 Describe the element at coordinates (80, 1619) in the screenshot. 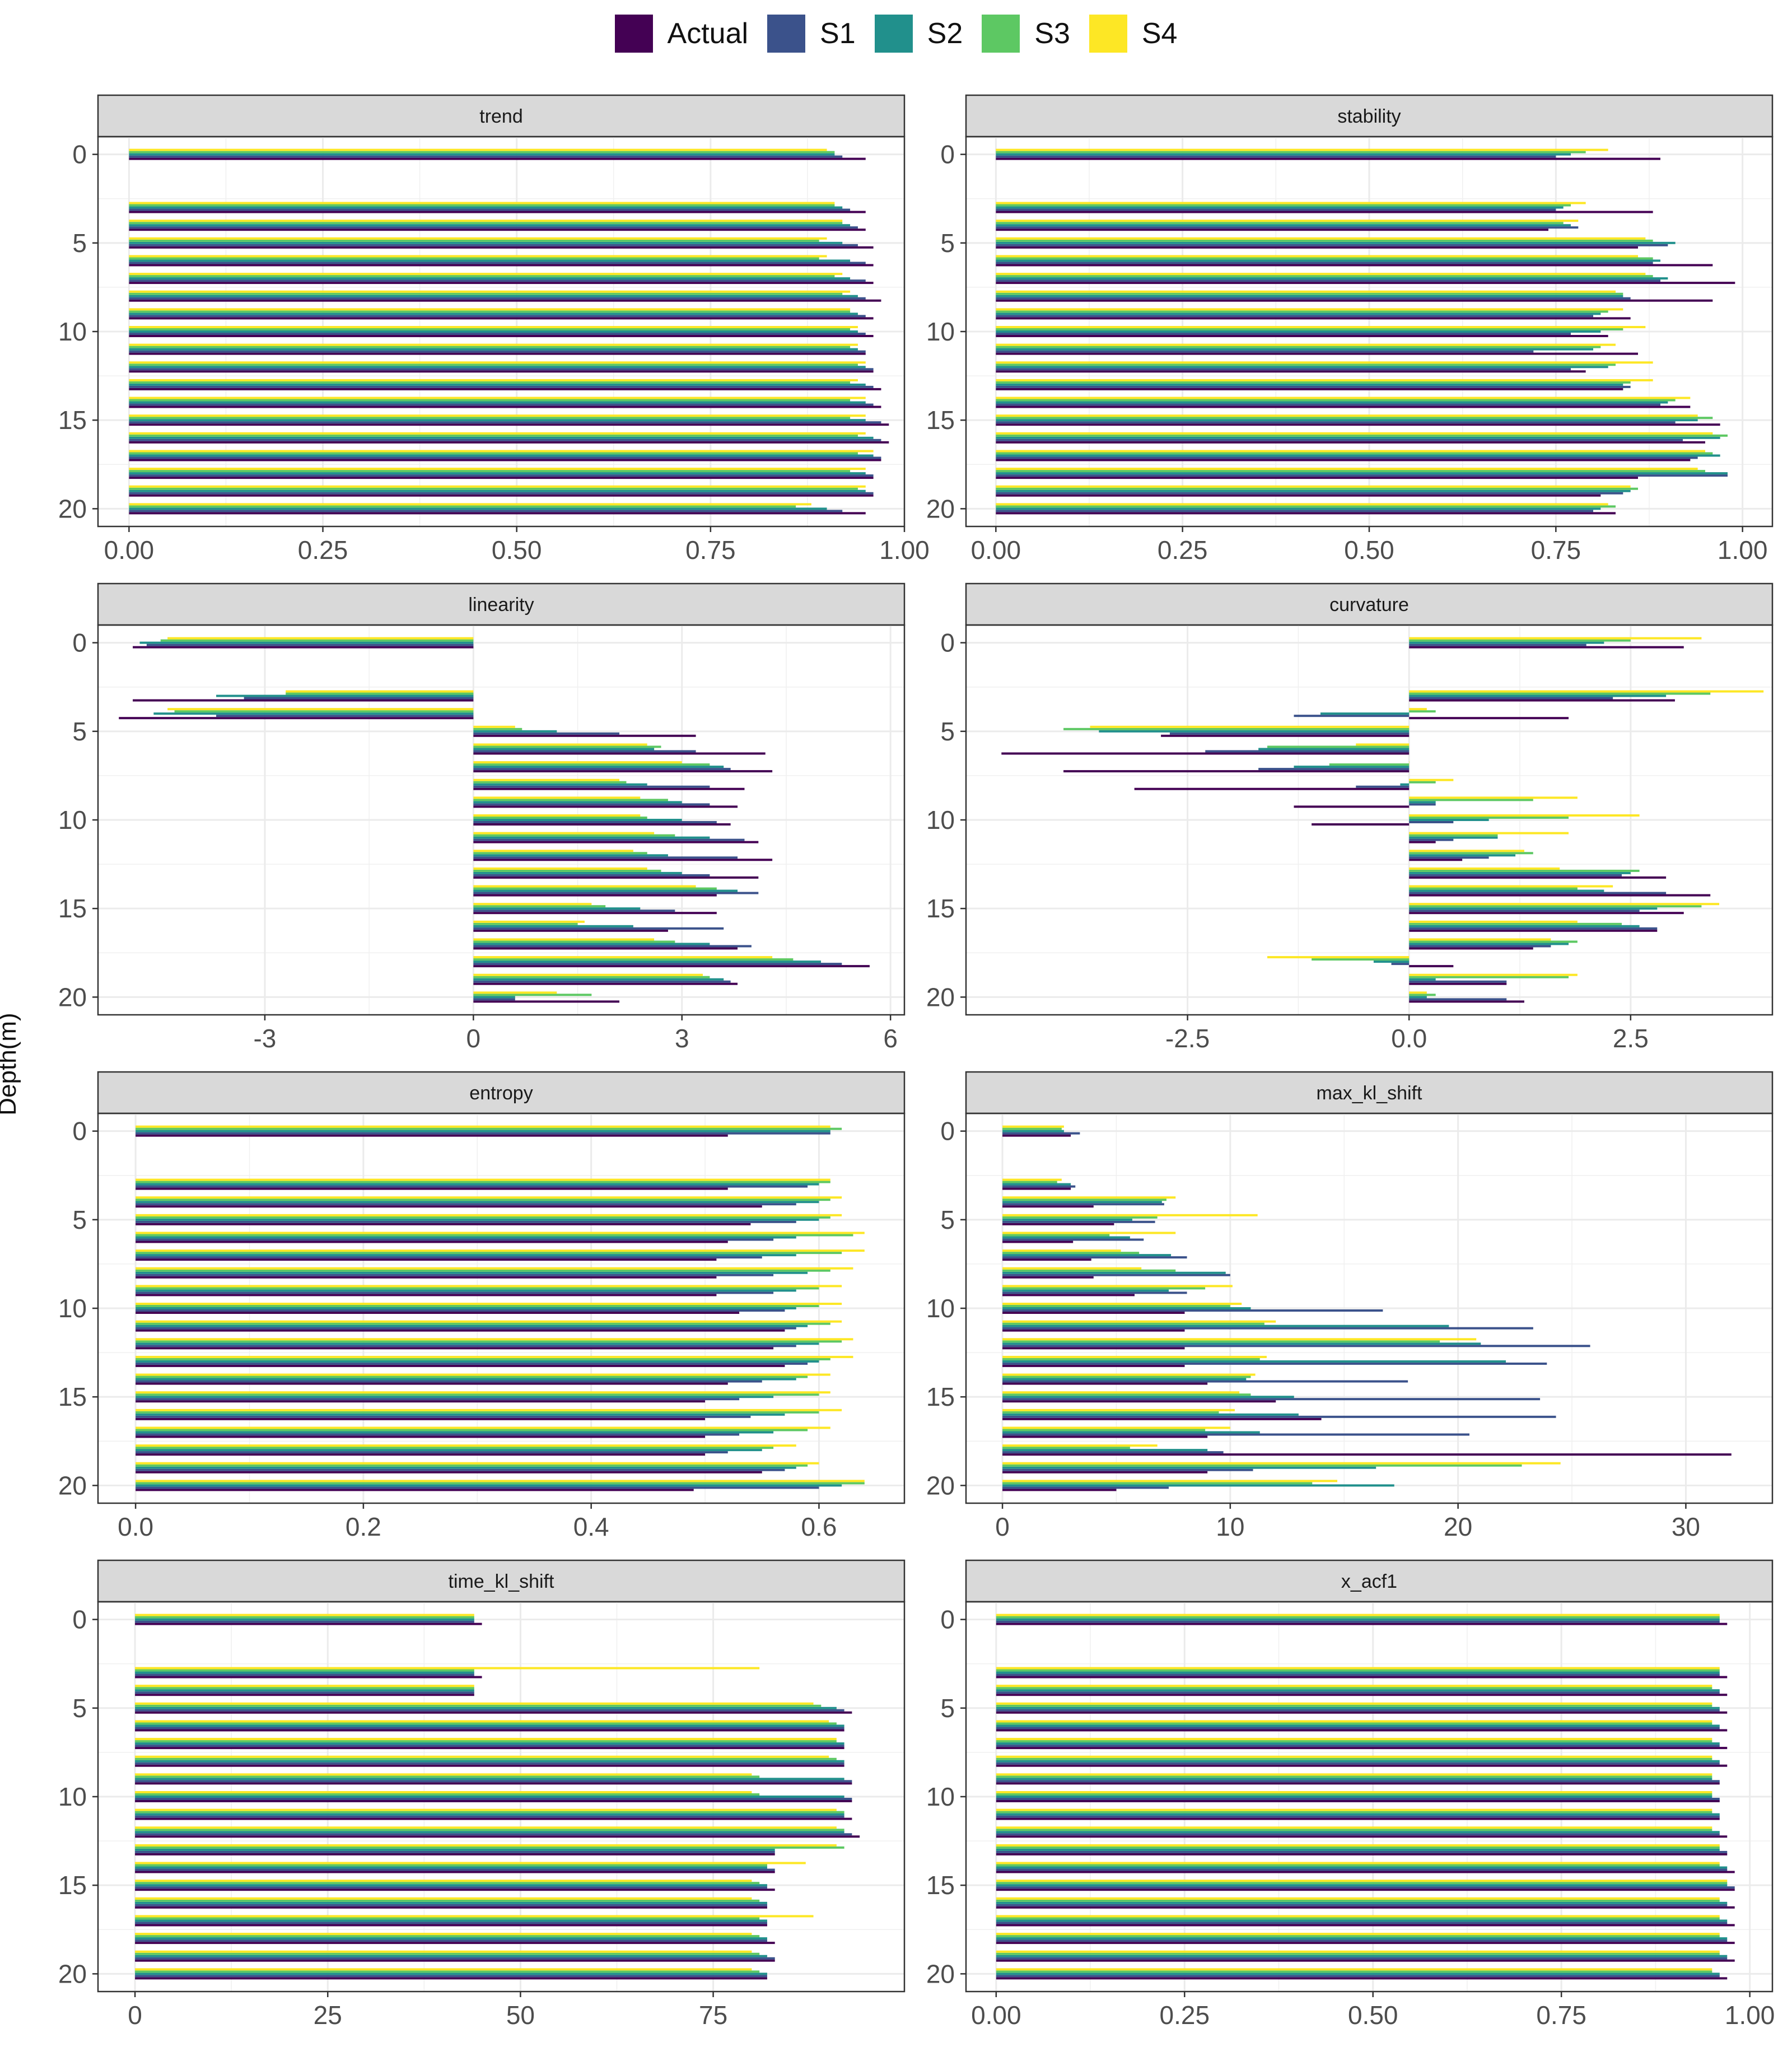

I see `y-tick-label: 0` at that location.